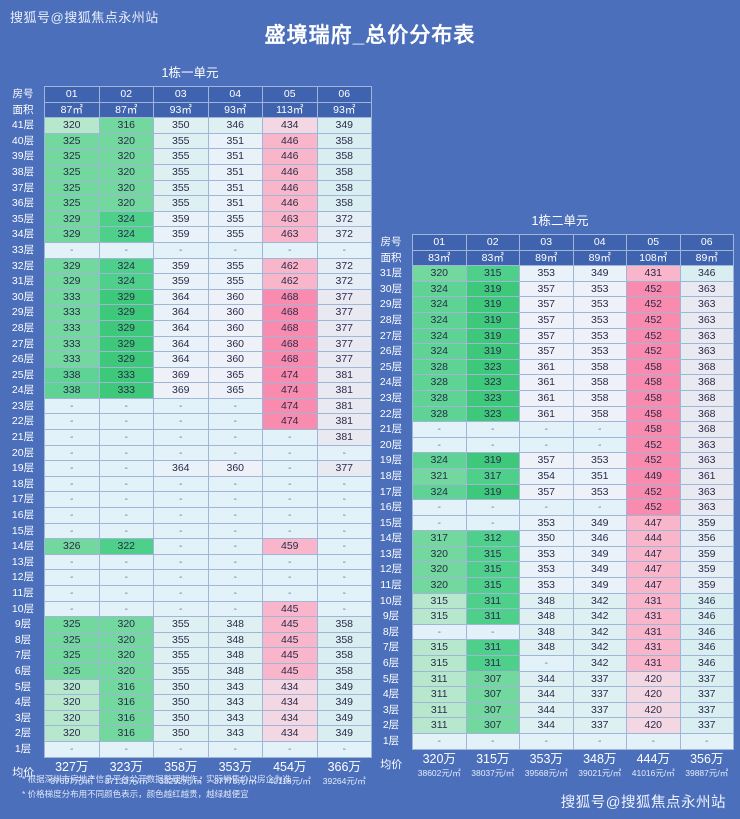 The height and width of the screenshot is (819, 740). Describe the element at coordinates (235, 172) in the screenshot. I see `price-cell: 351` at that location.